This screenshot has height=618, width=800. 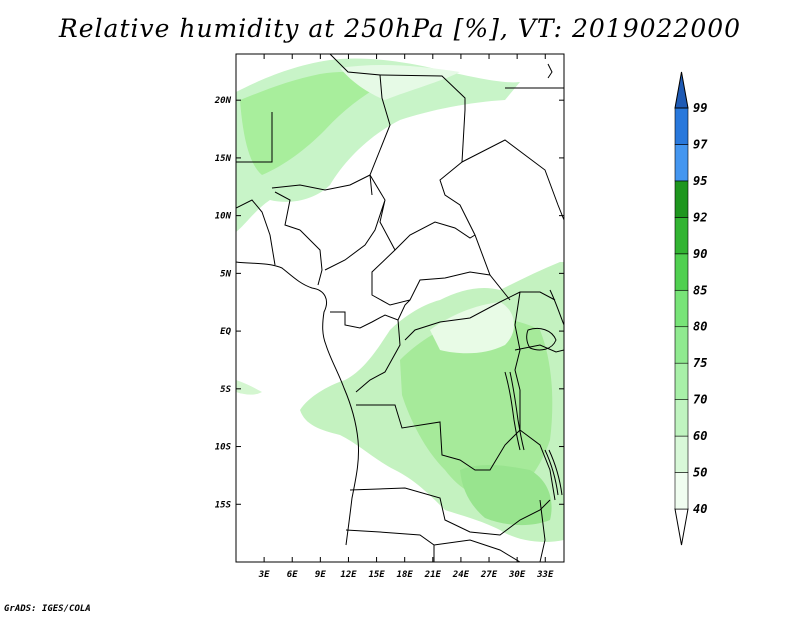 I want to click on border-sahara, so click(x=446, y=177).